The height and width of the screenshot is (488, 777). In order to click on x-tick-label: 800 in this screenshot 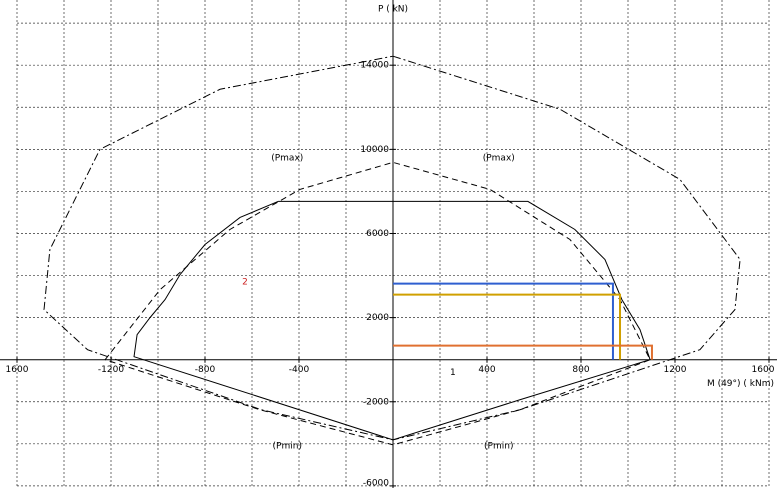, I will do `click(580, 370)`.